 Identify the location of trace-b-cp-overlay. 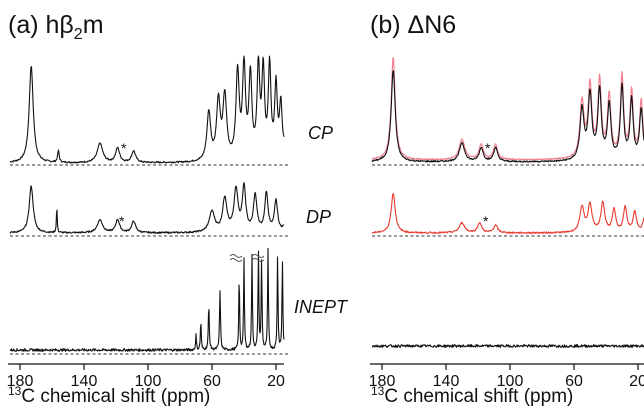
(507, 109).